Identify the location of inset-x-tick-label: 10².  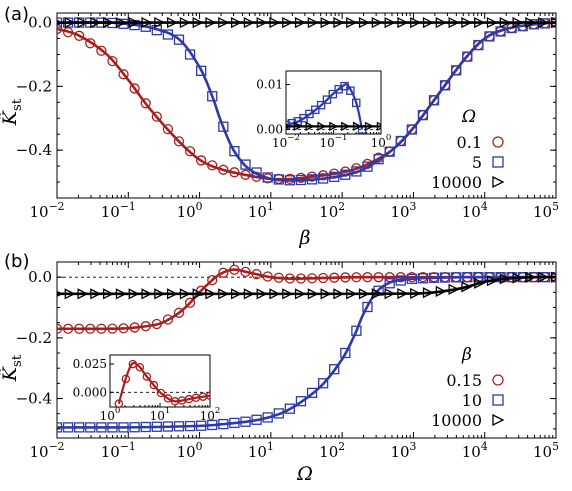
(210, 414).